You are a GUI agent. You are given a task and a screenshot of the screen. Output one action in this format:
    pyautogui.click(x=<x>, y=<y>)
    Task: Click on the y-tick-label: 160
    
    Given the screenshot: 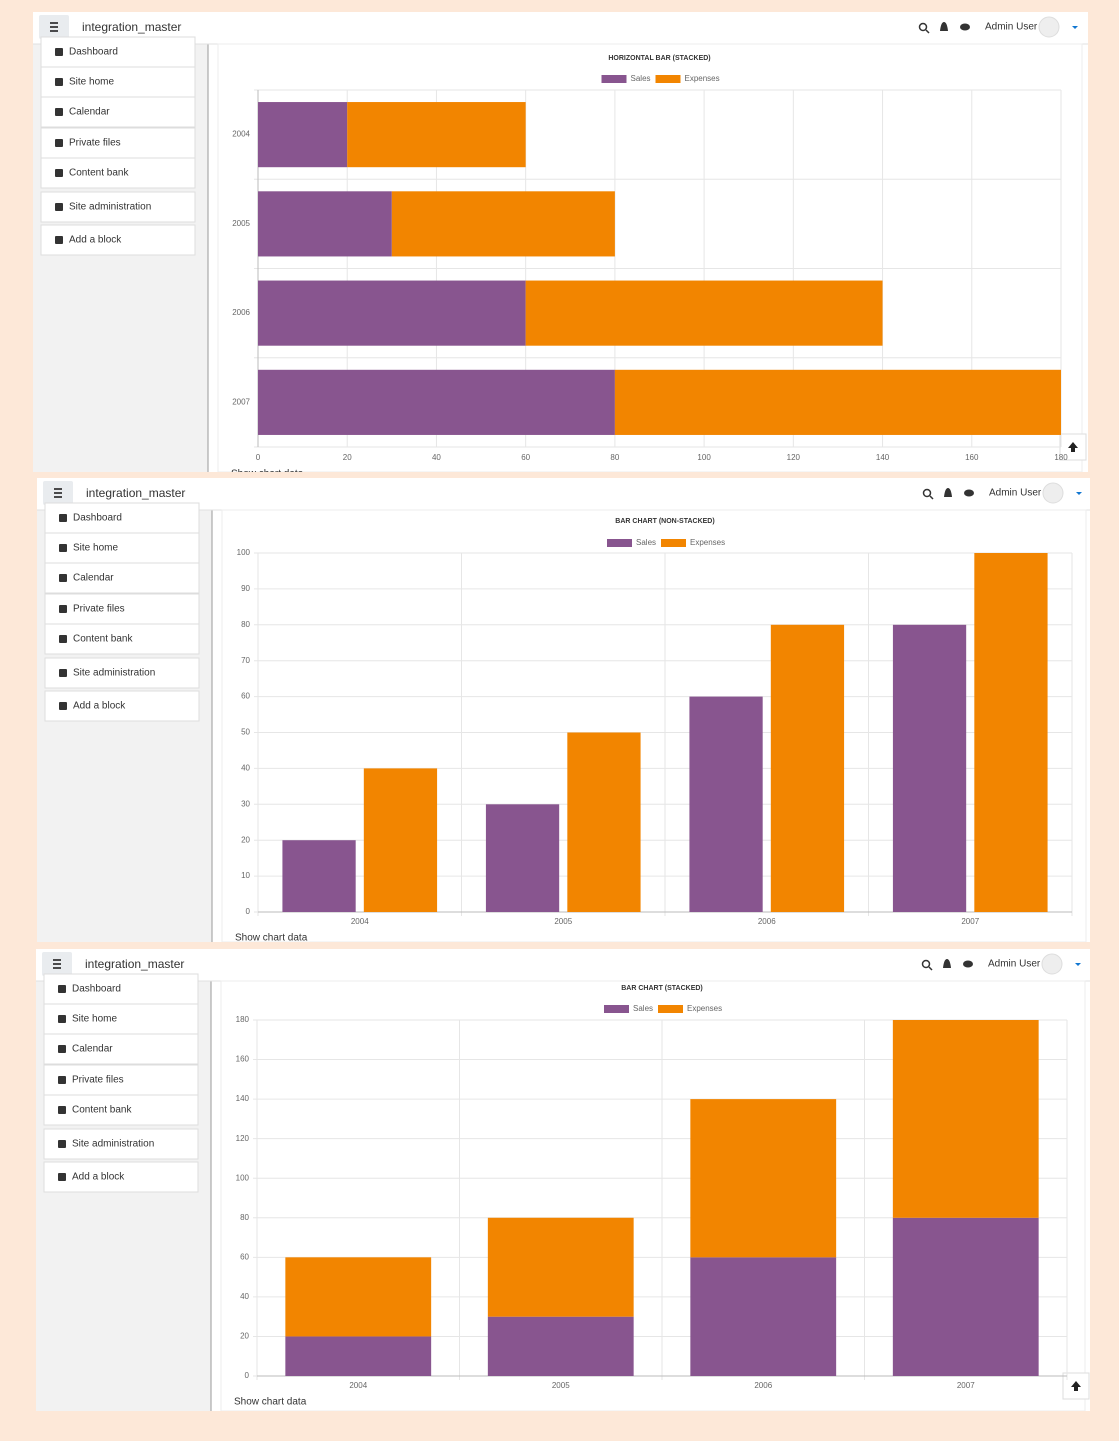 What is the action you would take?
    pyautogui.click(x=243, y=1059)
    